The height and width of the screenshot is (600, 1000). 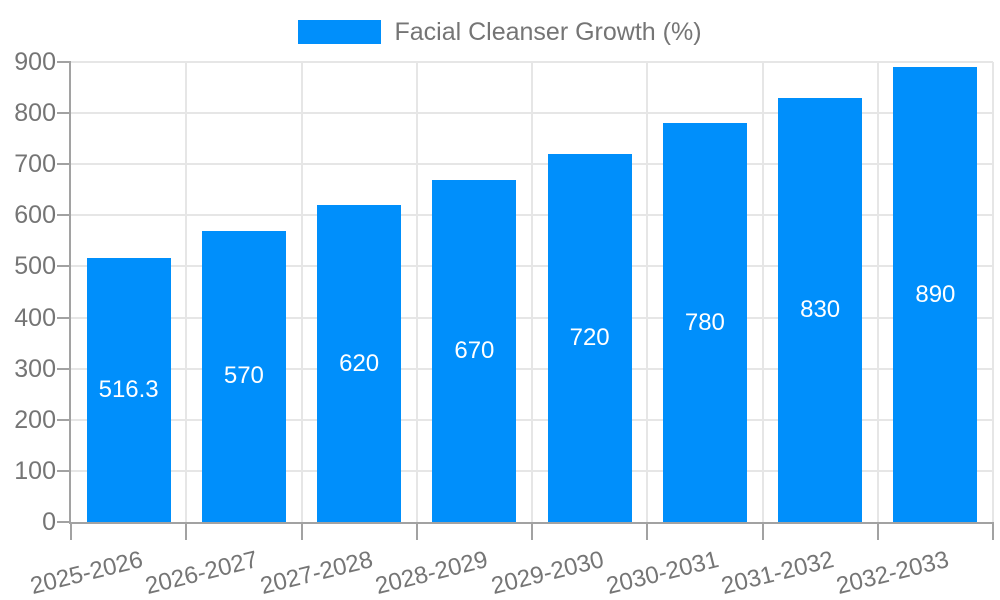 I want to click on bar-value-label: 780, so click(x=704, y=322).